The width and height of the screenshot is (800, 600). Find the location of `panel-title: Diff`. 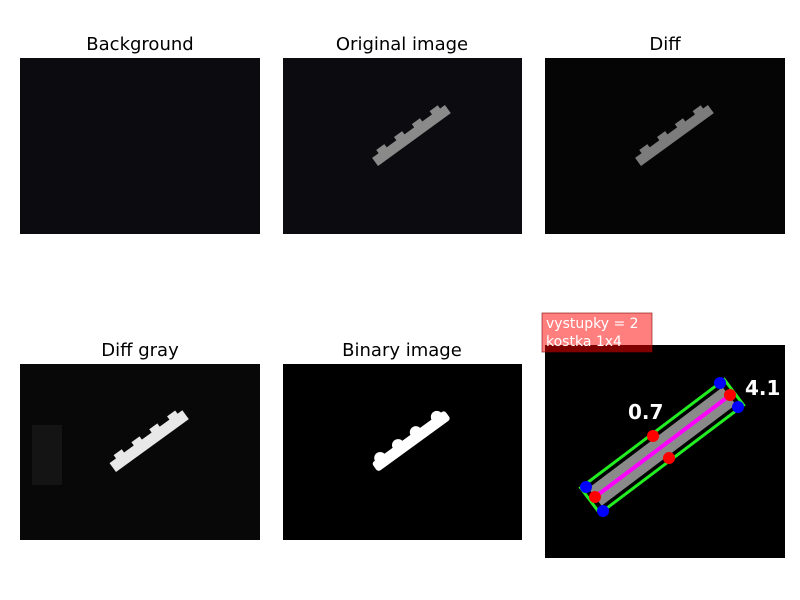

panel-title: Diff is located at coordinates (665, 44).